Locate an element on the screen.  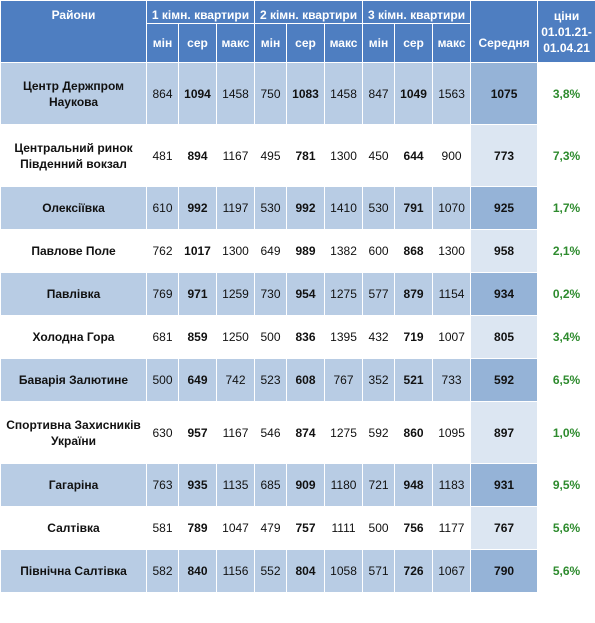
average-cell: 805 is located at coordinates (504, 337).